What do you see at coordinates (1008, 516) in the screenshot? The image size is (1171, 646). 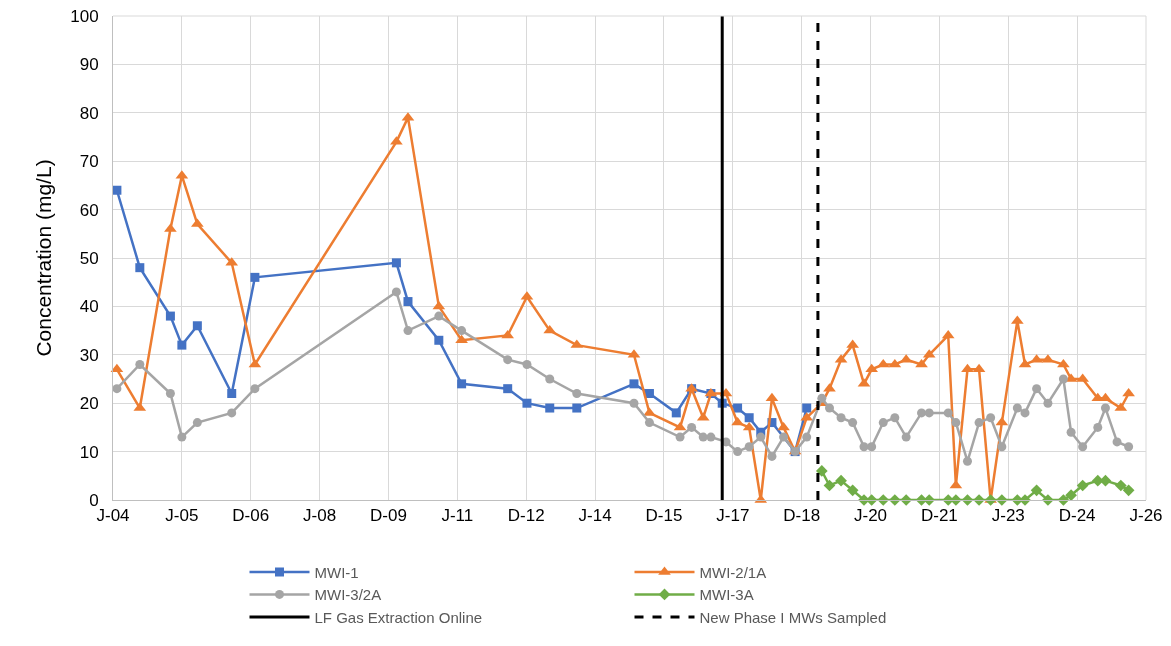 I see `x-tick-label: J-23` at bounding box center [1008, 516].